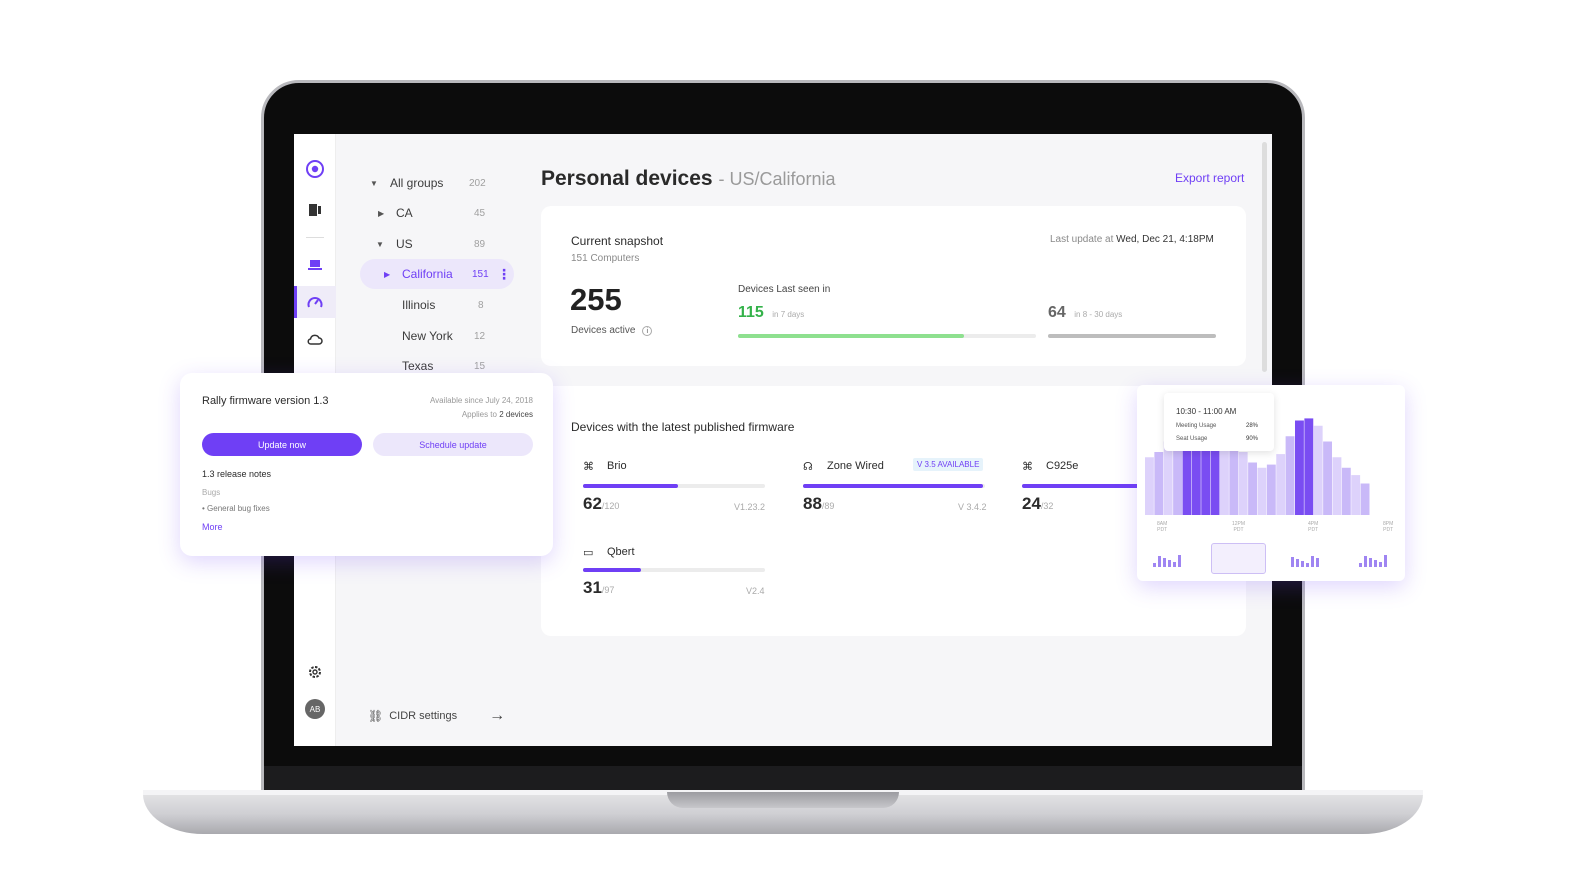  I want to click on page-subtitle: - US/California, so click(777, 179).